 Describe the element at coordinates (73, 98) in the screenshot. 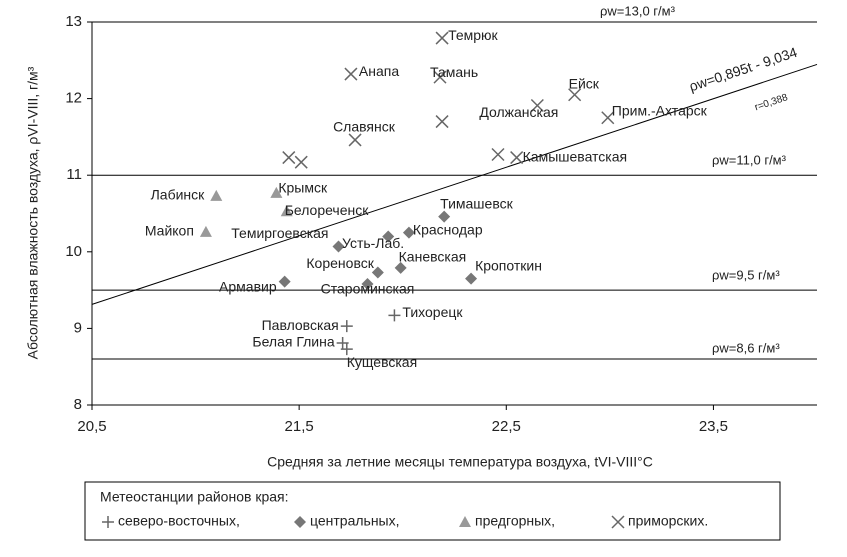

I see `y-tick-label: 12` at that location.